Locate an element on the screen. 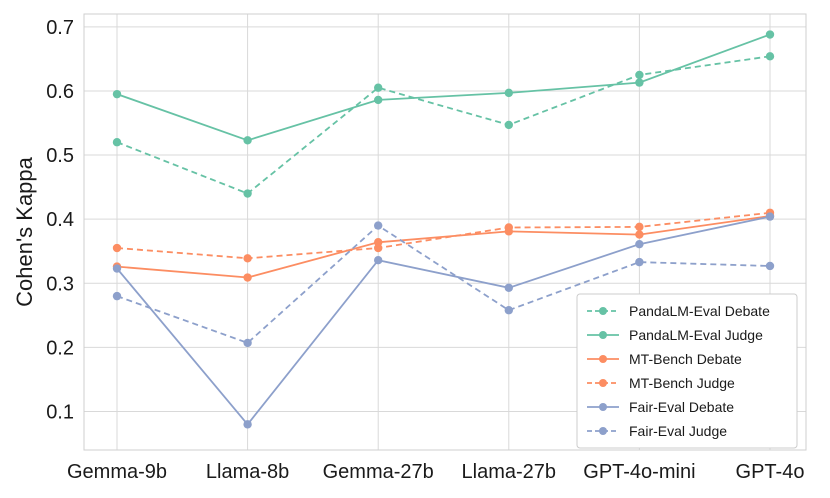  legend-label: MT-Bench Judge is located at coordinates (682, 383).